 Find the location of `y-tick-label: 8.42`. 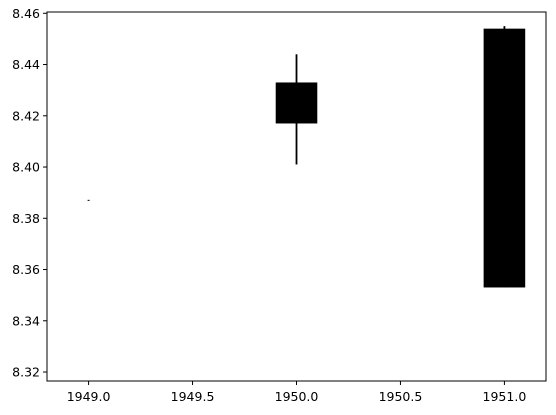

y-tick-label: 8.42 is located at coordinates (26, 115).